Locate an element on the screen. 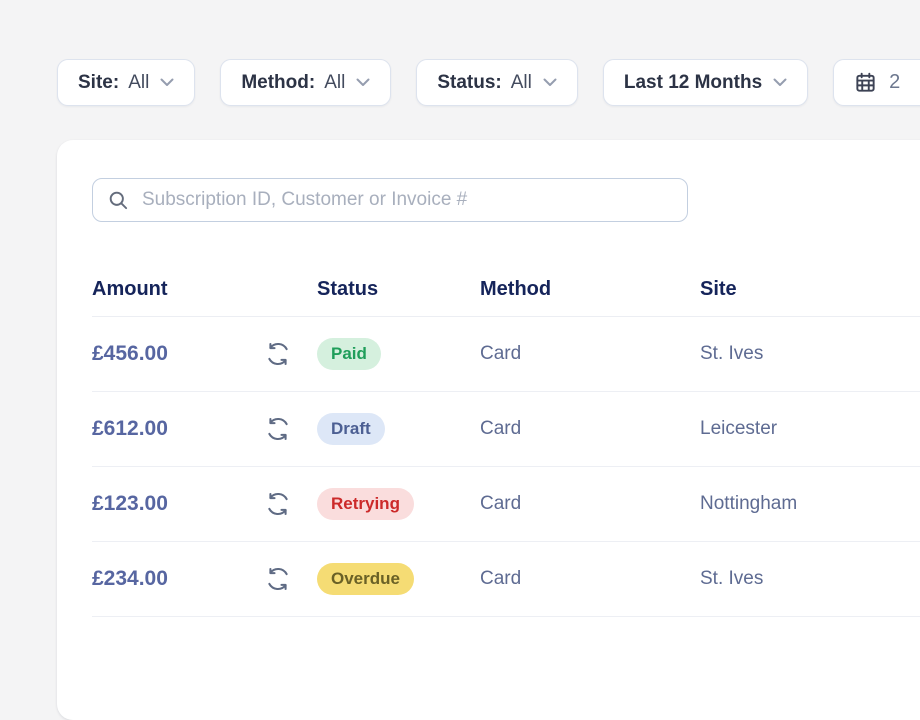 The width and height of the screenshot is (920, 720). status-filter-dropdown: Status: All is located at coordinates (497, 82).